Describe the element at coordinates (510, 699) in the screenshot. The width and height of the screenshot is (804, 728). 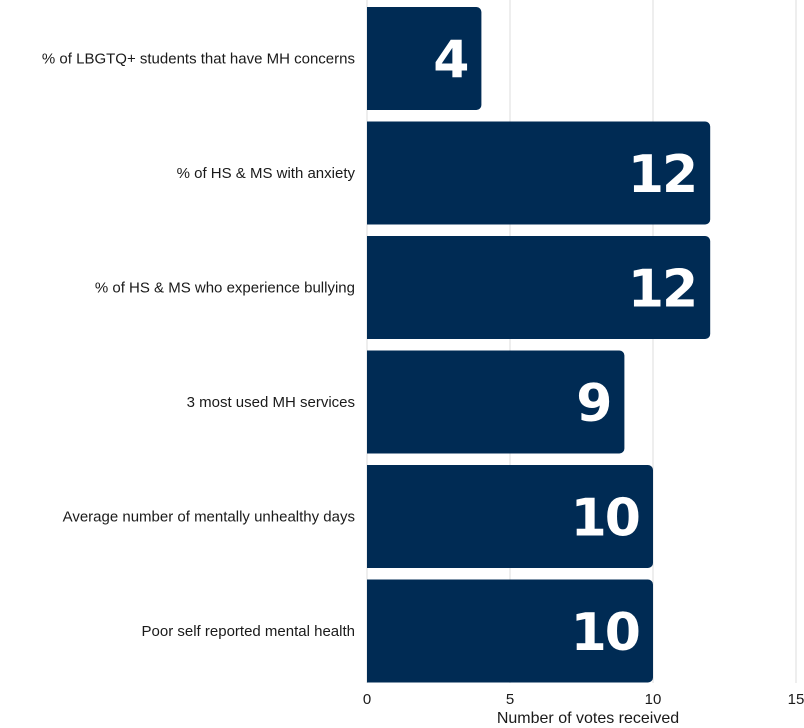
I see `x-tick-label: 5` at that location.